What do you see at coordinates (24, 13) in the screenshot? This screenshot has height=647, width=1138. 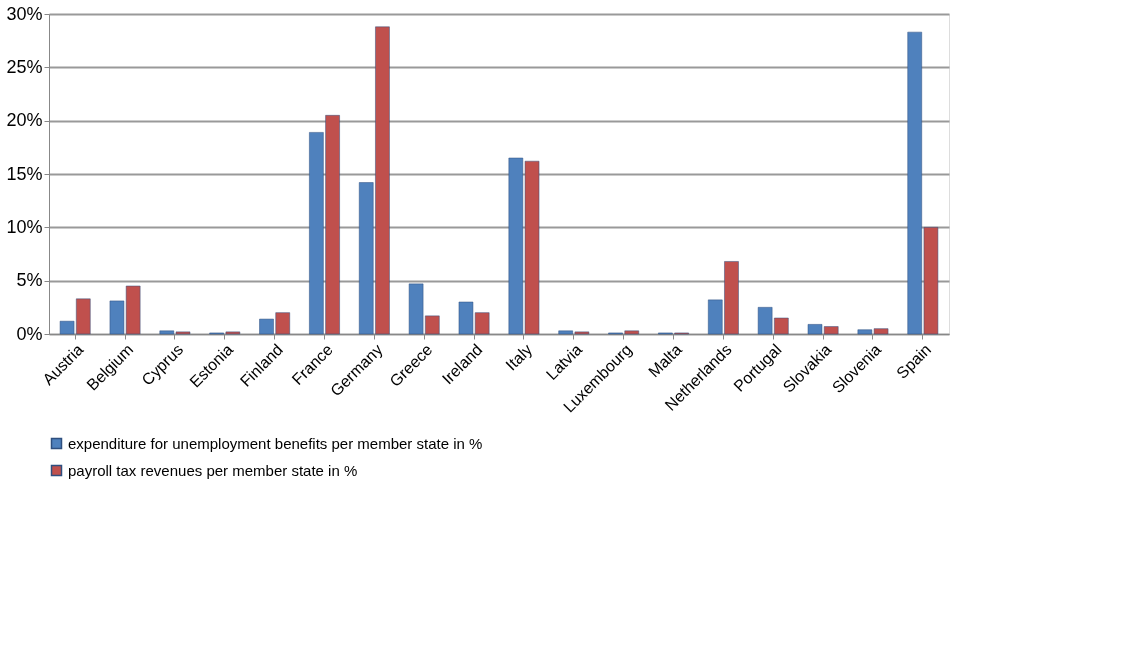 I see `y-tick-label: 30%` at bounding box center [24, 13].